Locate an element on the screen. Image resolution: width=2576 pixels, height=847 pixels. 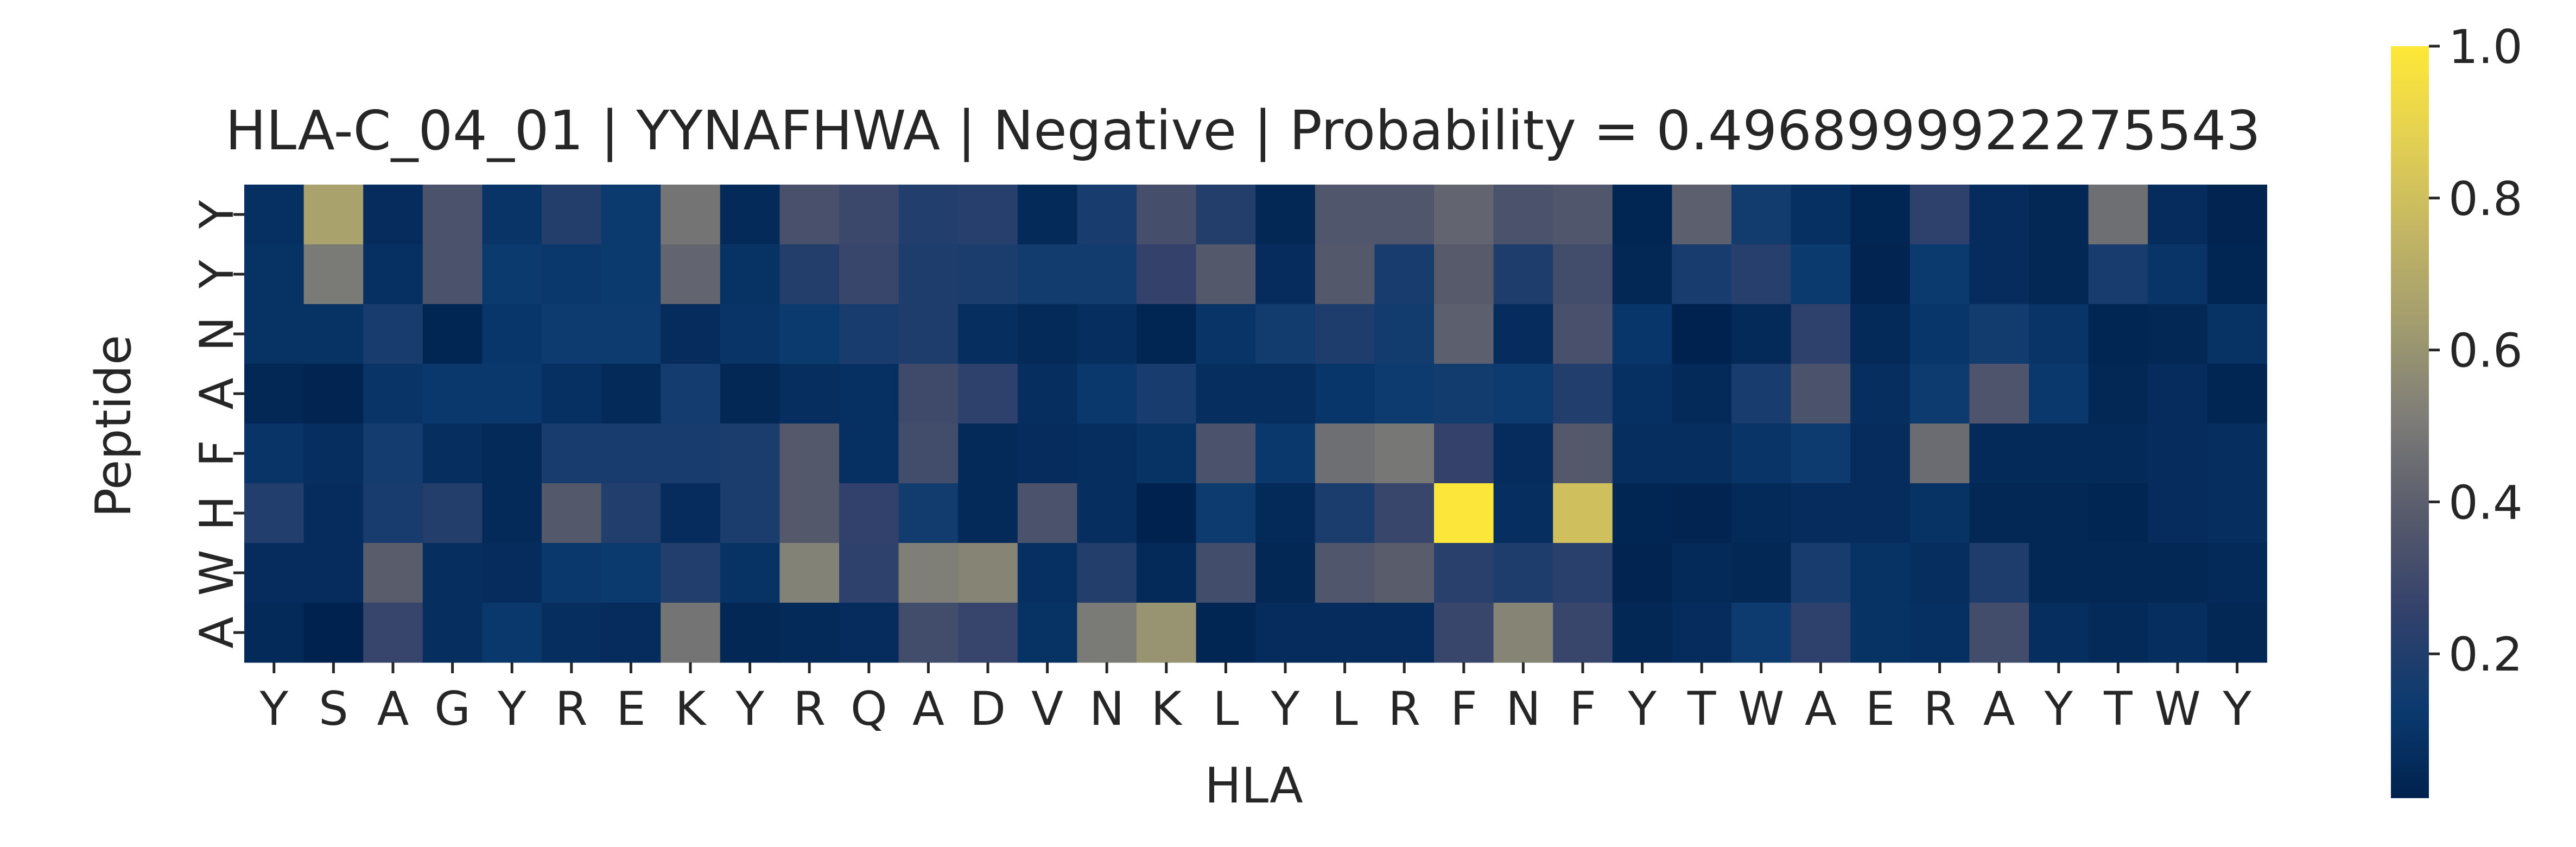
y-tick-label: W is located at coordinates (217, 572).